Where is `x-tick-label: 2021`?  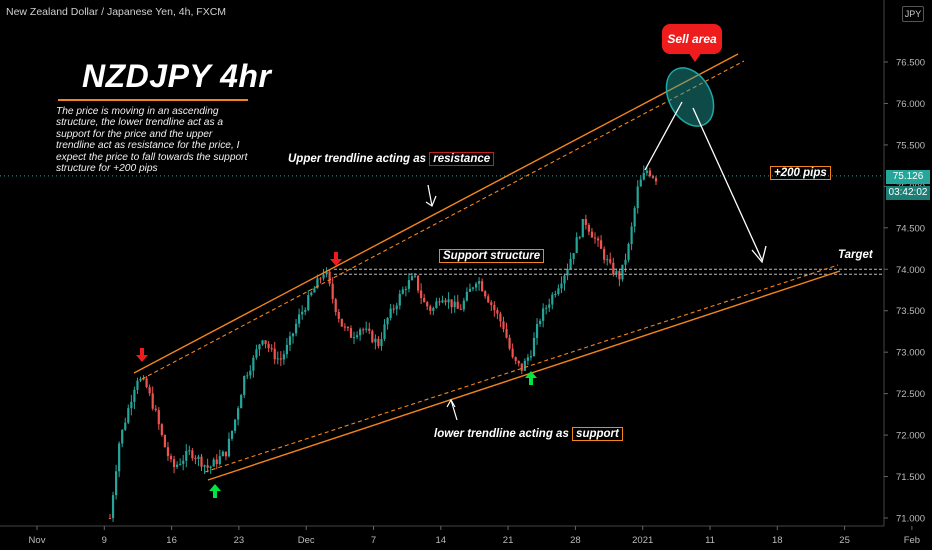 x-tick-label: 2021 is located at coordinates (642, 540).